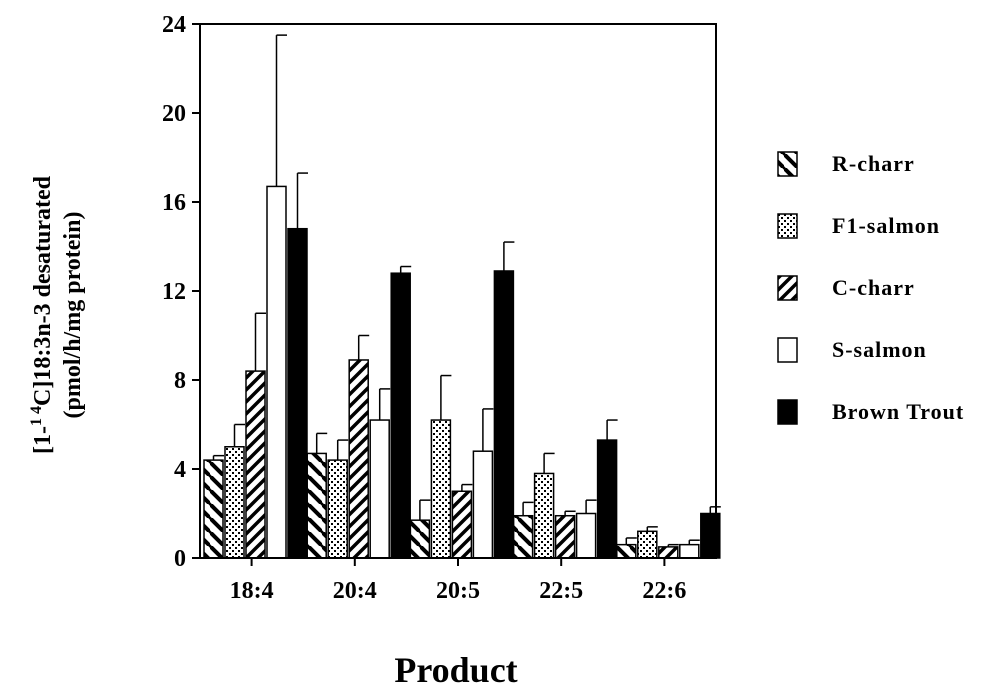 The height and width of the screenshot is (688, 1003). What do you see at coordinates (174, 203) in the screenshot?
I see `y-tick-label: 16` at bounding box center [174, 203].